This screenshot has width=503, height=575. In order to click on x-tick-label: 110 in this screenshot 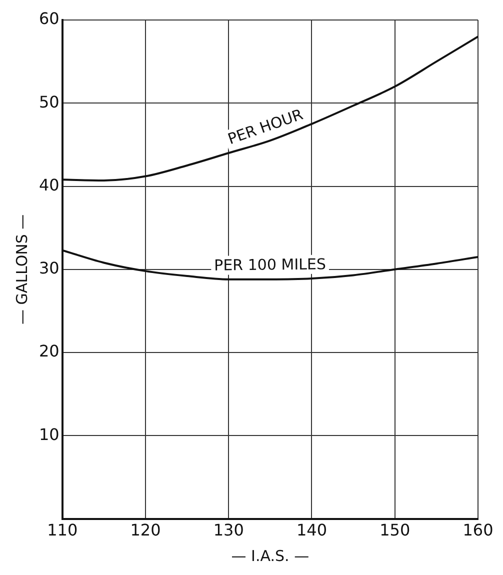, I will do `click(62, 530)`.